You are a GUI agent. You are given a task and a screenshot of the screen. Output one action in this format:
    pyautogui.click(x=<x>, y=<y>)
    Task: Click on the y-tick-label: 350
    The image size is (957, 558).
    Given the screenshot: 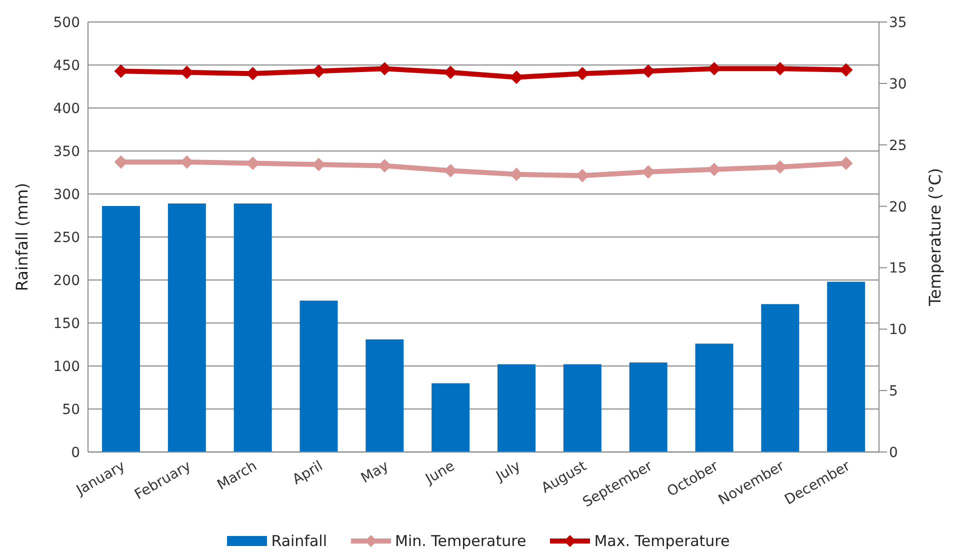 What is the action you would take?
    pyautogui.click(x=66, y=152)
    